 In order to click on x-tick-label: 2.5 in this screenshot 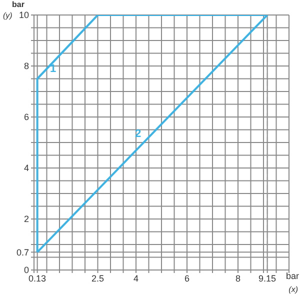, I will do `click(97, 278)`.